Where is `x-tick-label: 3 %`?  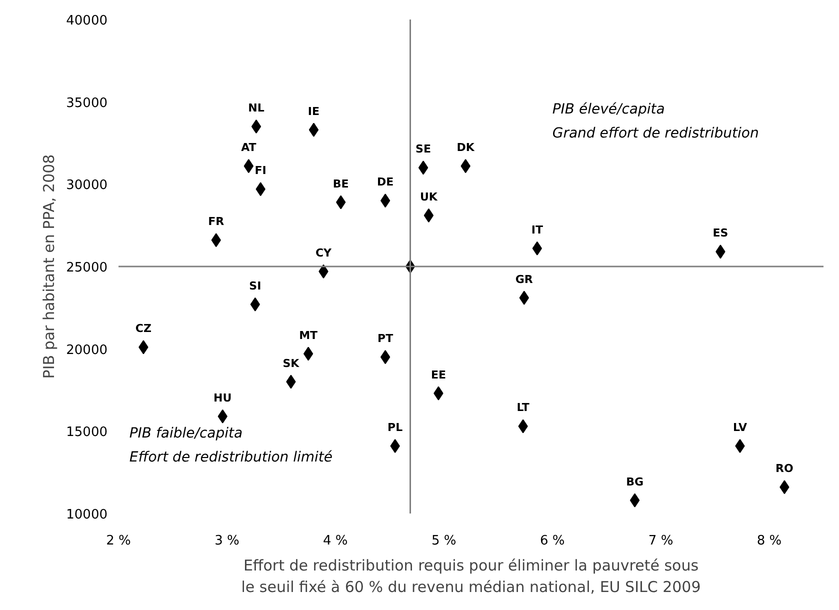 x-tick-label: 3 % is located at coordinates (227, 541).